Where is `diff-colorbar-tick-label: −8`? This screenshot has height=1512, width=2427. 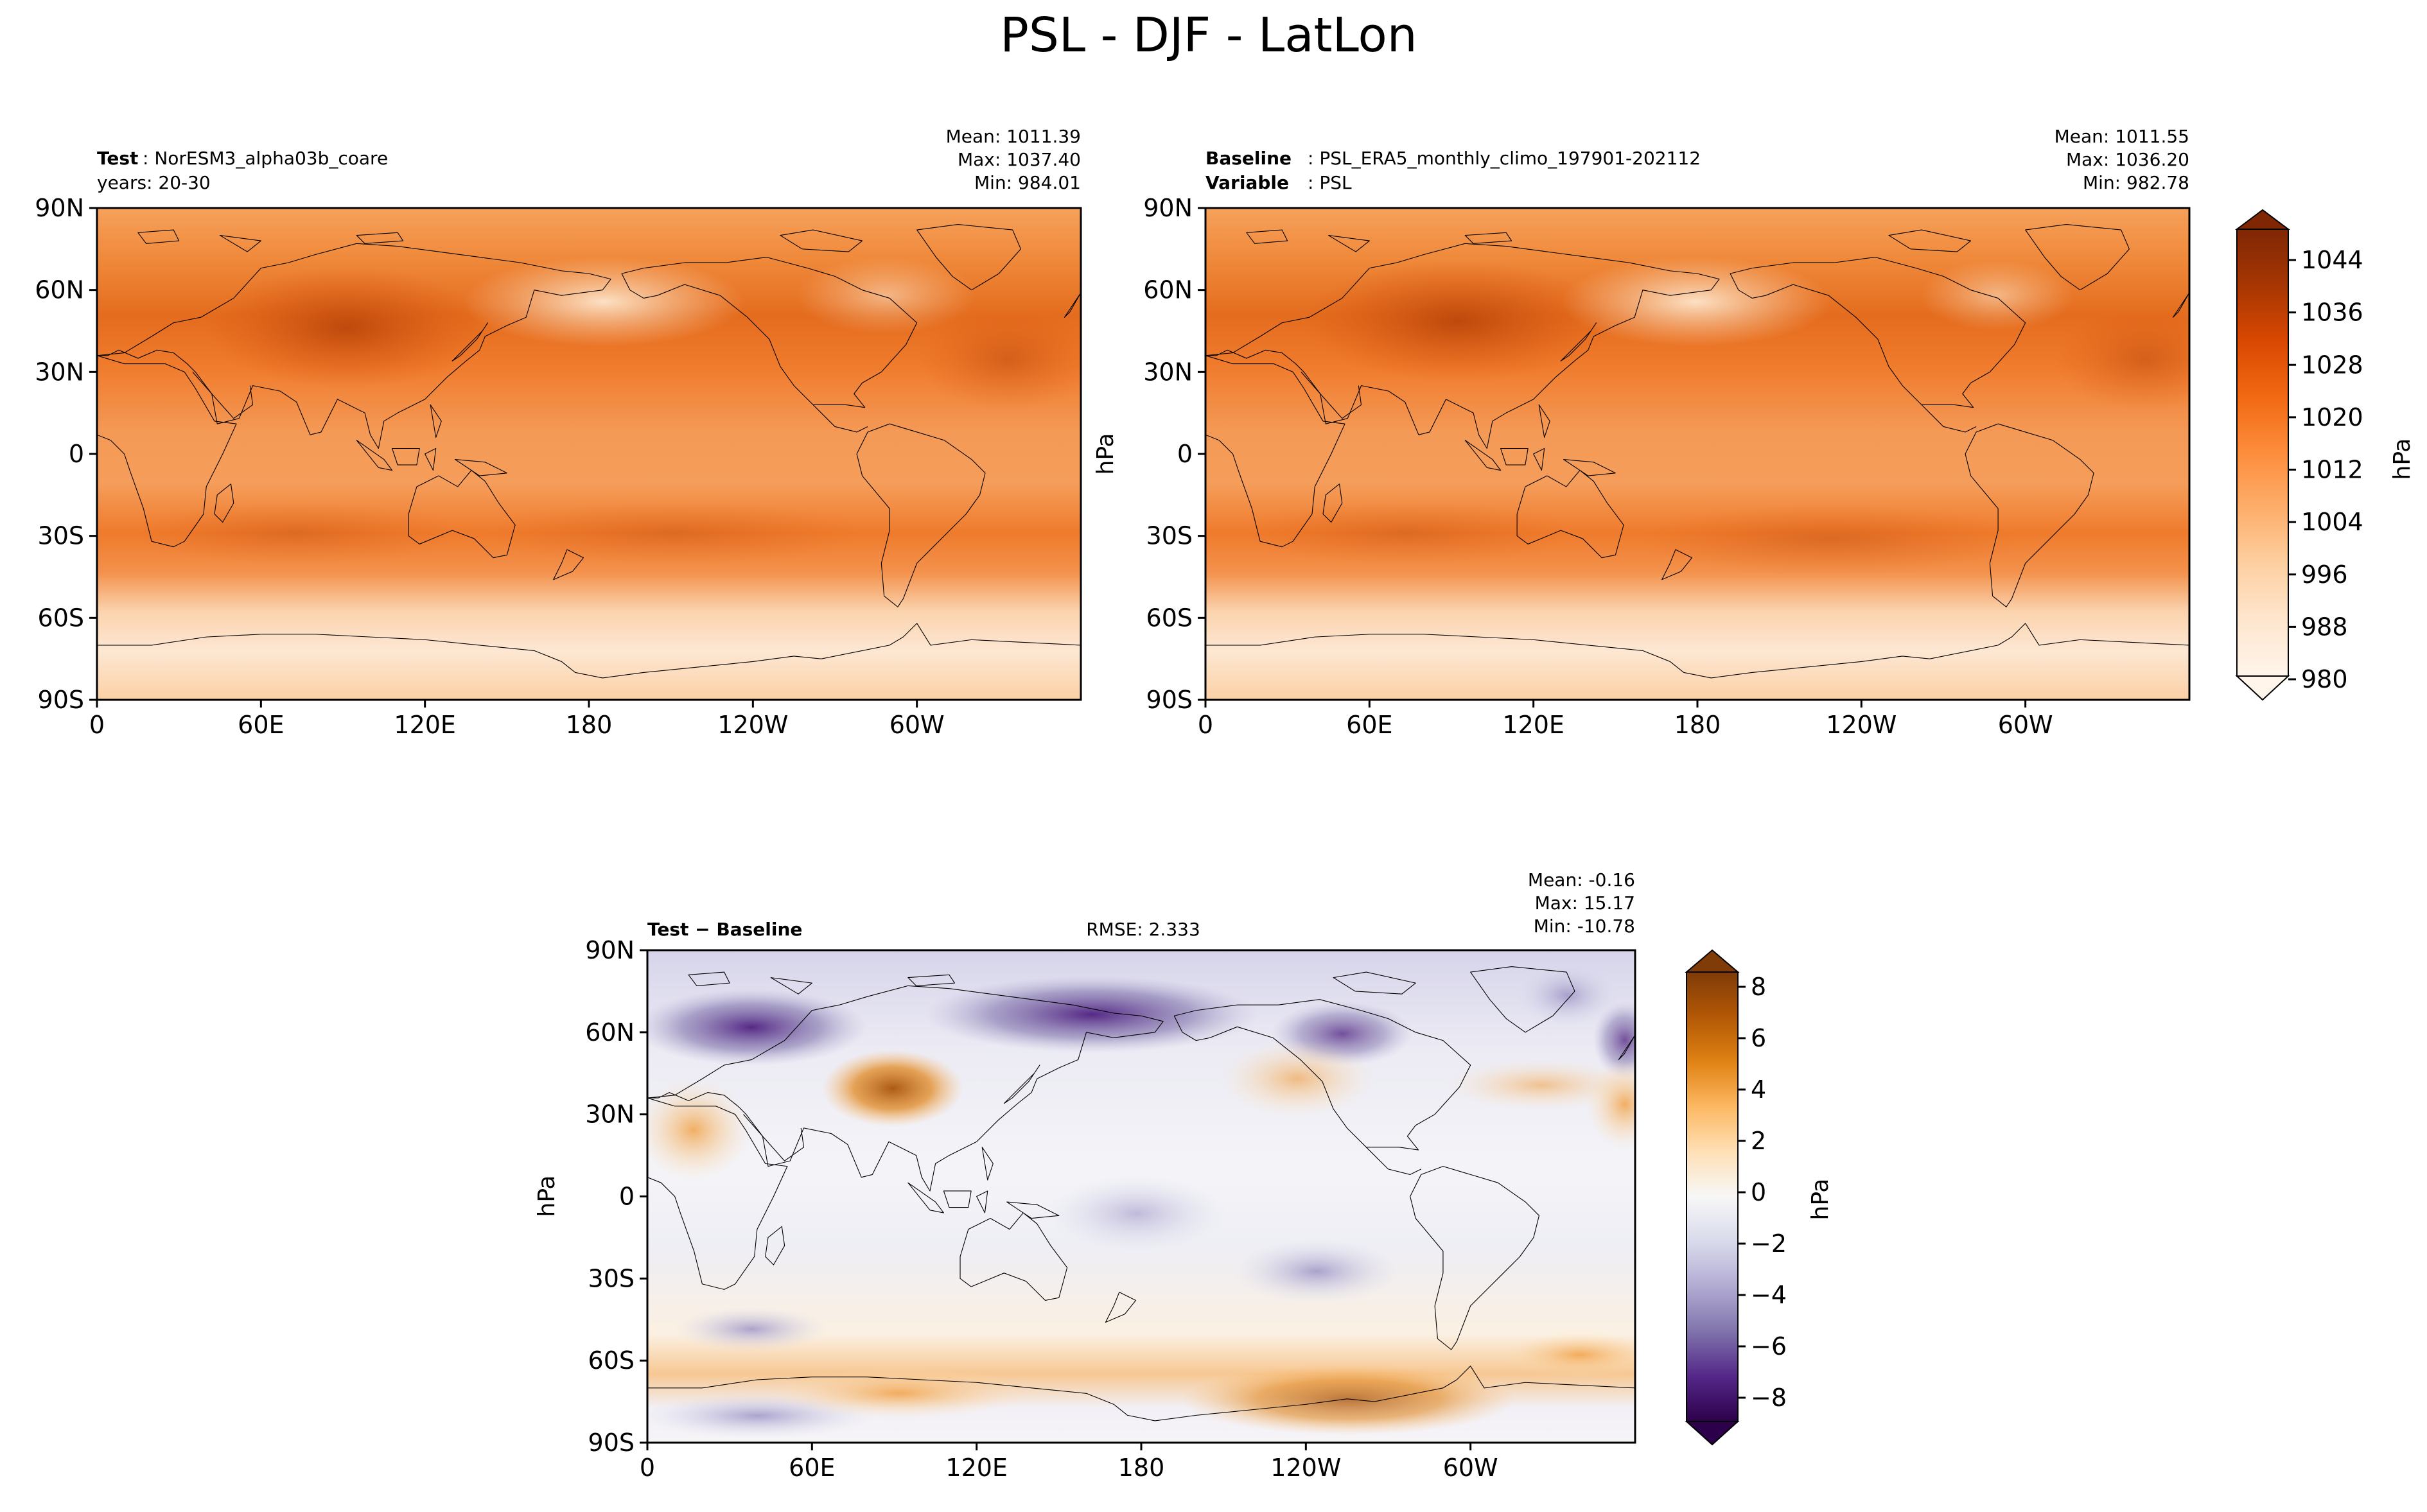 diff-colorbar-tick-label: −8 is located at coordinates (1769, 1398).